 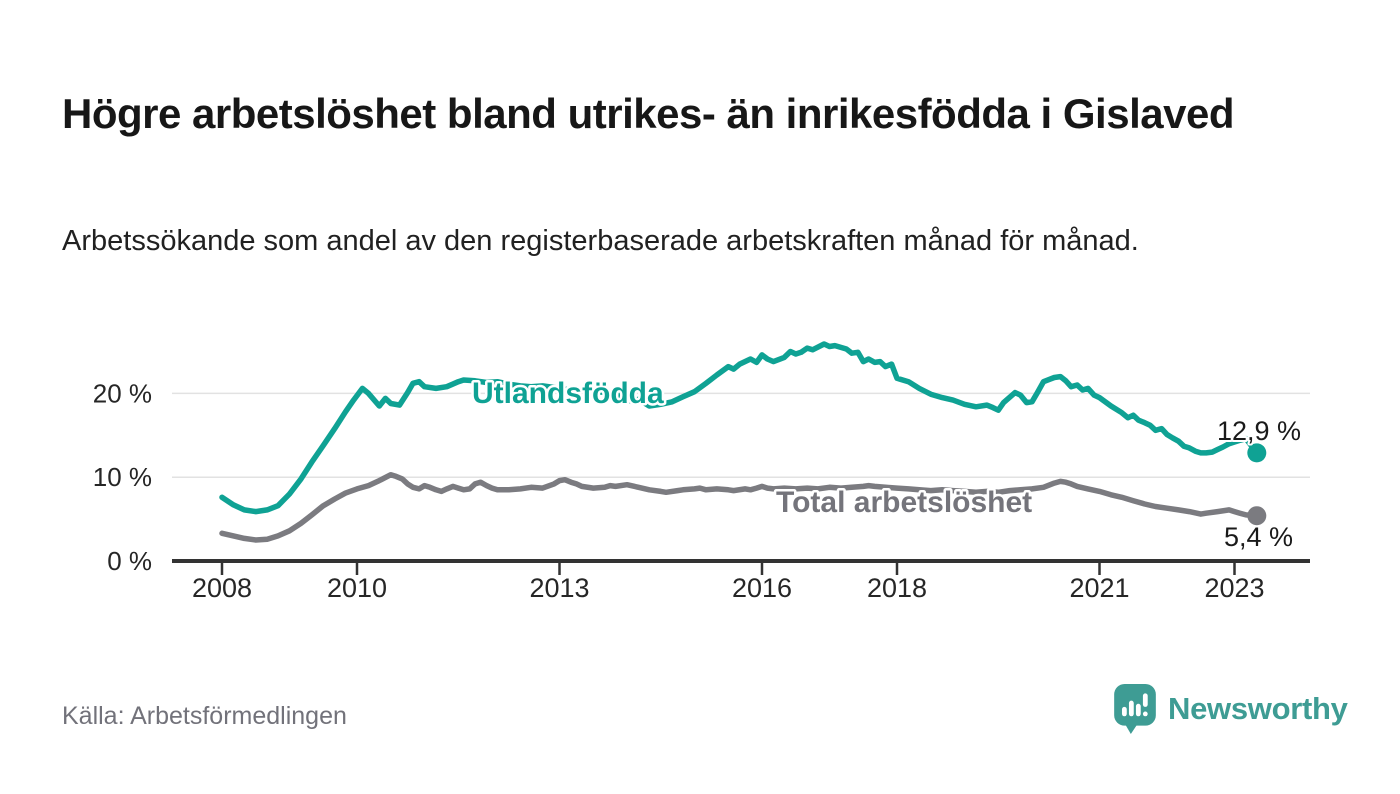 I want to click on y-tick-label-20: 20 %, so click(x=122, y=393).